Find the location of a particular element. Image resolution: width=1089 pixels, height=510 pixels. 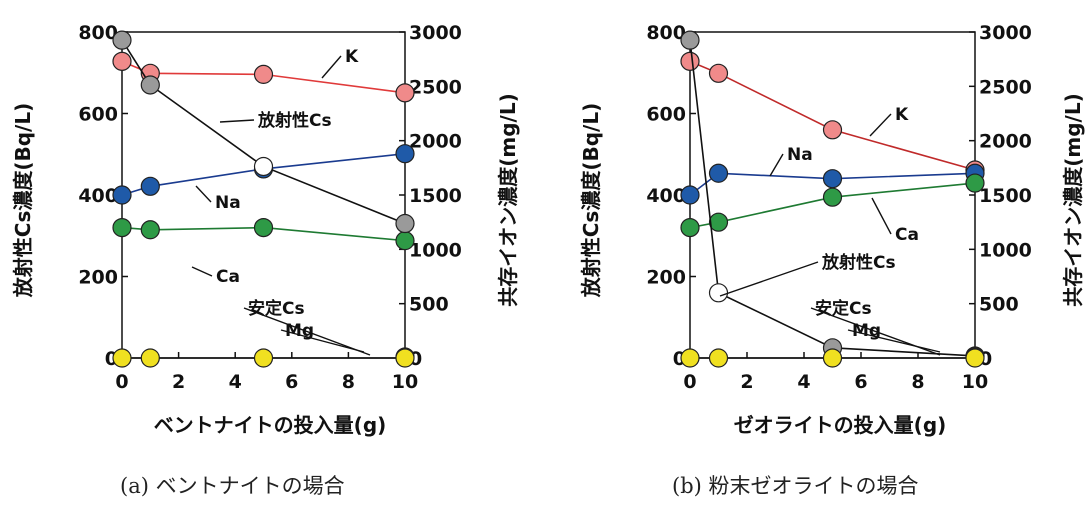

caption-a: (a) ベントナイトの場合 is located at coordinates (232, 486).